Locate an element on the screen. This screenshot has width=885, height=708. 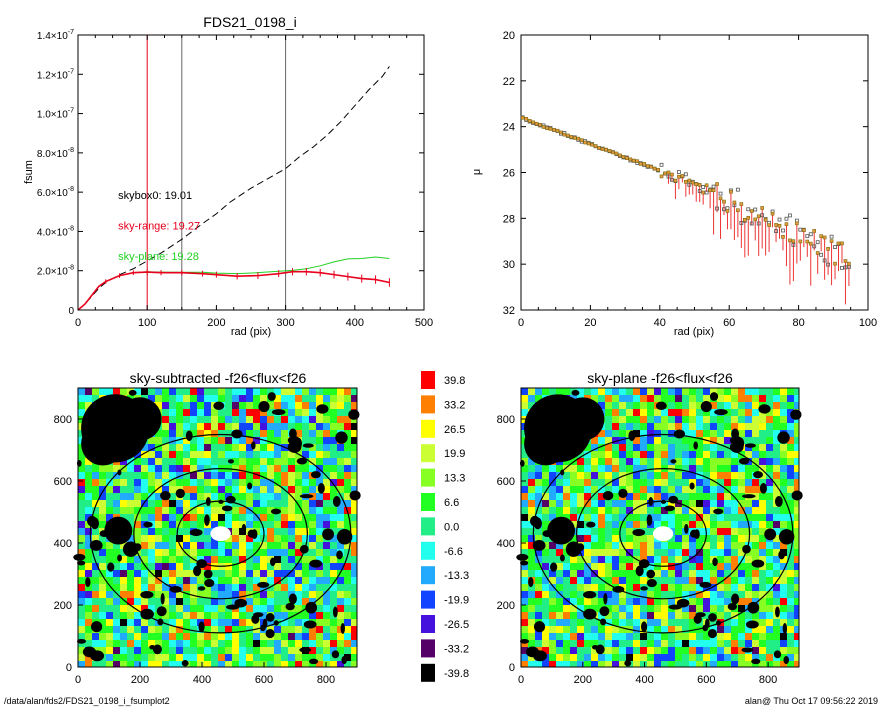
colorbar-swatch is located at coordinates (428, 526).